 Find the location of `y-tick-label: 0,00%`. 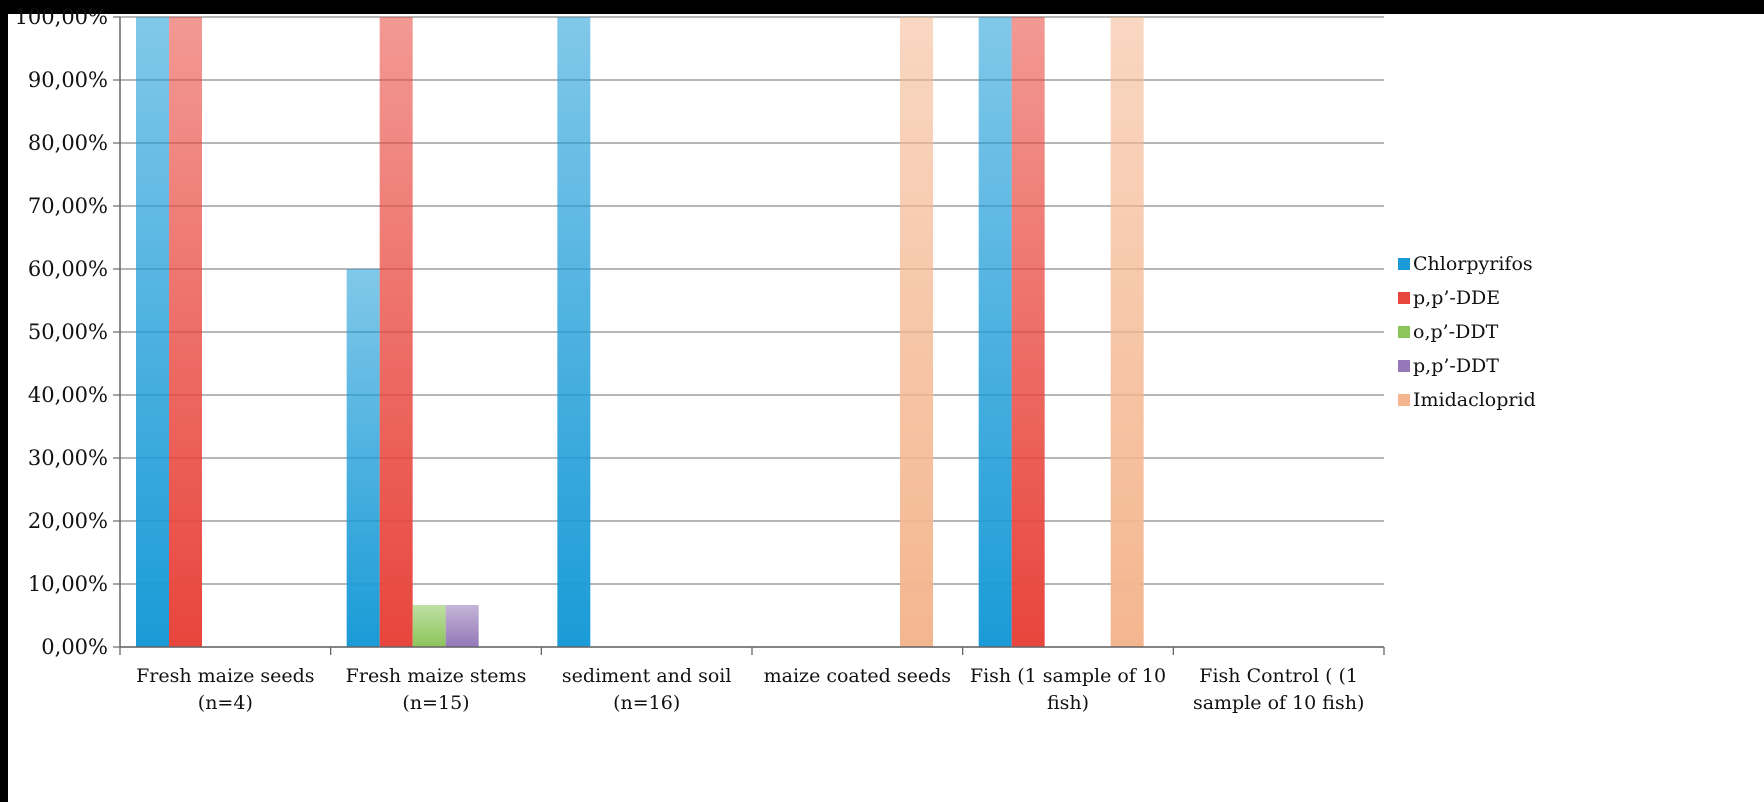

y-tick-label: 0,00% is located at coordinates (74, 647).